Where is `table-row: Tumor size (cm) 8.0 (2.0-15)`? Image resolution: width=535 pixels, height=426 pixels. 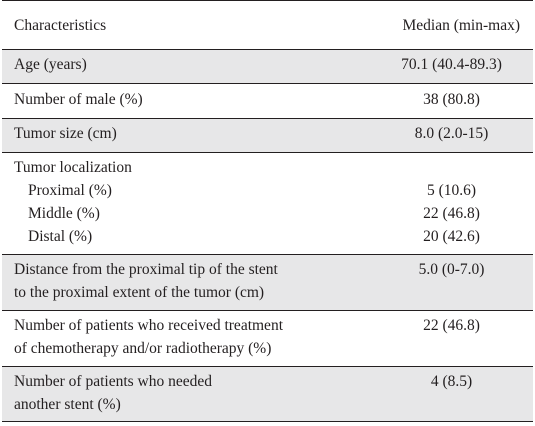 table-row: Tumor size (cm) 8.0 (2.0-15) is located at coordinates (267, 135).